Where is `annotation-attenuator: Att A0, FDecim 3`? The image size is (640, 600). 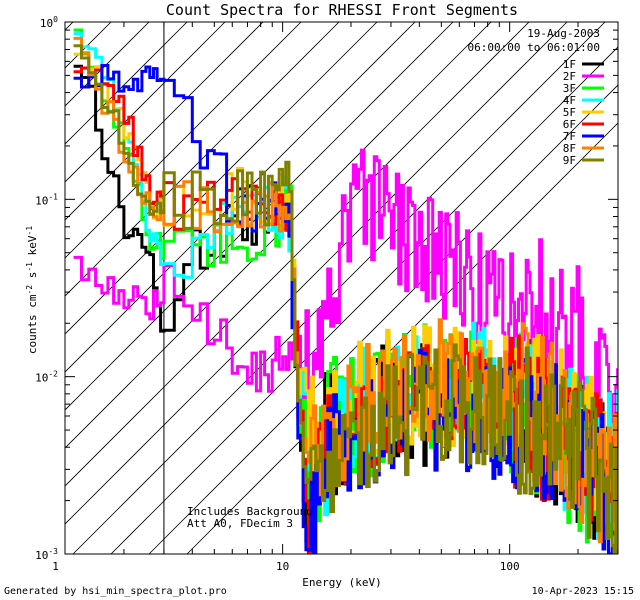
annotation-attenuator: Att A0, FDecim 3 is located at coordinates (240, 523).